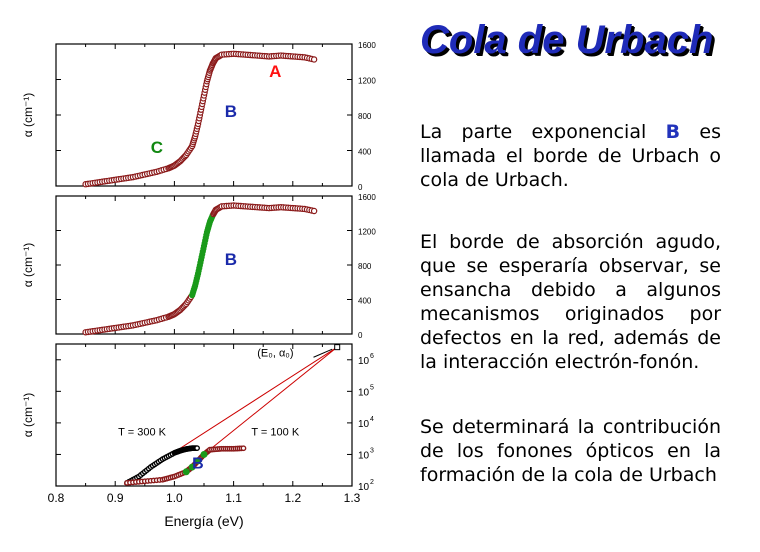 Image resolution: width=760 pixels, height=552 pixels. What do you see at coordinates (533, 132) in the screenshot?
I see `paragraph-1-pre: La parte exponencial` at bounding box center [533, 132].